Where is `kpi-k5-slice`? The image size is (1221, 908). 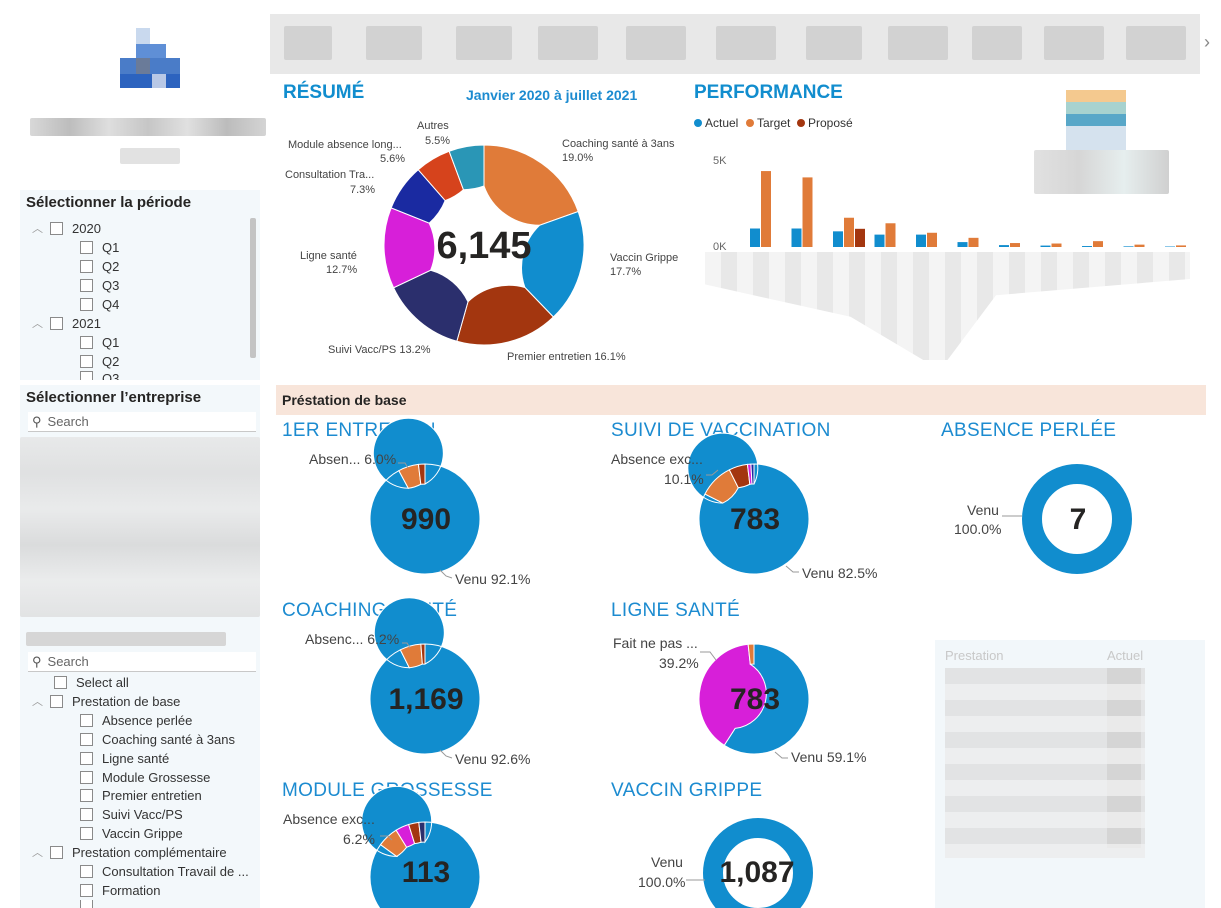 kpi-k5-slice is located at coordinates (751, 654).